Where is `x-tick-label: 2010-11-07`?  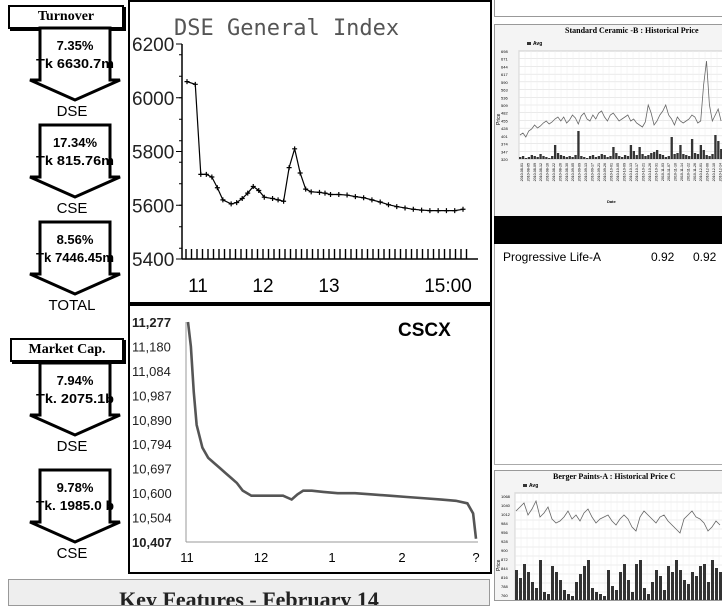
x-tick-label: 2010-11-07 is located at coordinates (669, 172).